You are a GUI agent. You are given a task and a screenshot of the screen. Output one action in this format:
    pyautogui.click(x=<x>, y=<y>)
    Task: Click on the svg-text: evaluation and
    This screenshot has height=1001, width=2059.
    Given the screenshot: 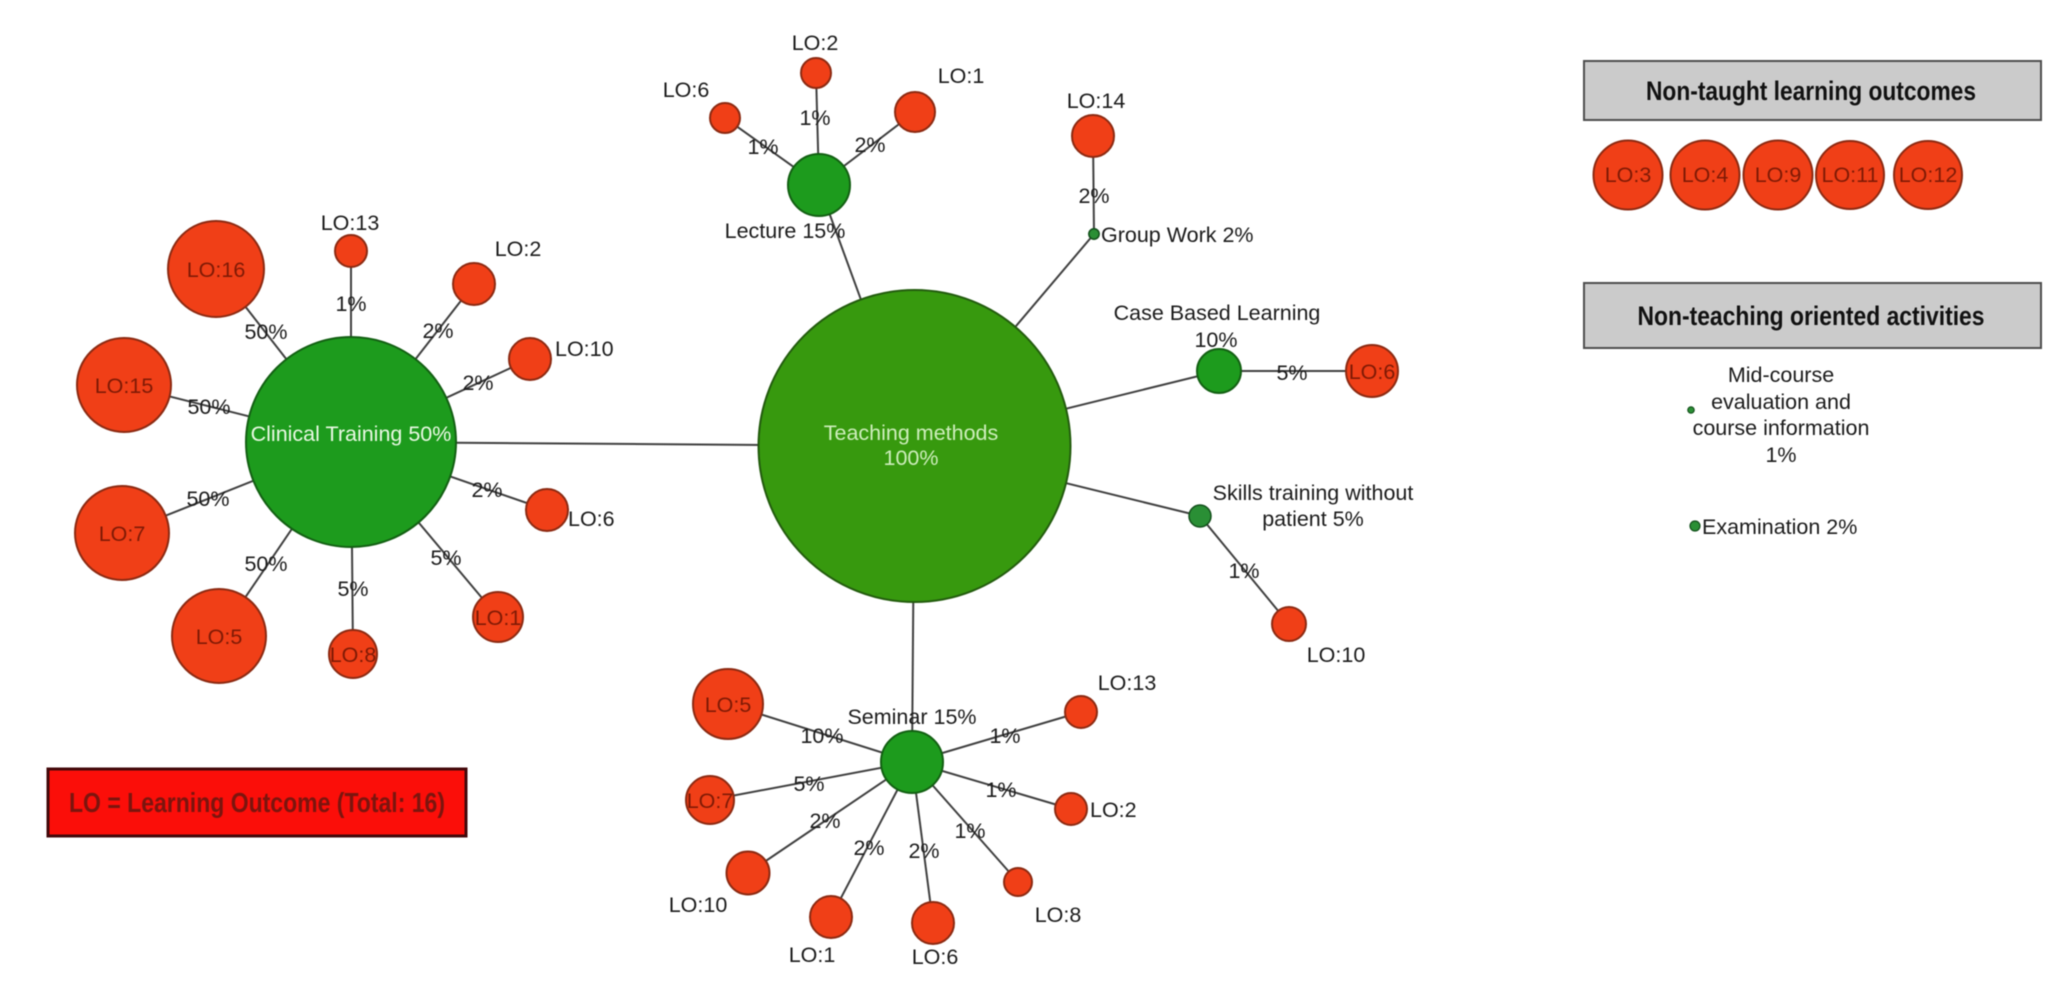 What is the action you would take?
    pyautogui.click(x=1781, y=402)
    